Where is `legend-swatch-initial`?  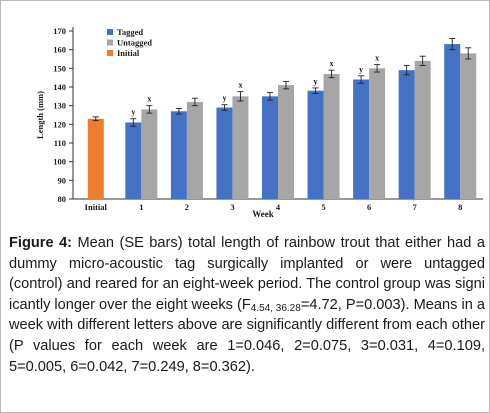 legend-swatch-initial is located at coordinates (110, 53).